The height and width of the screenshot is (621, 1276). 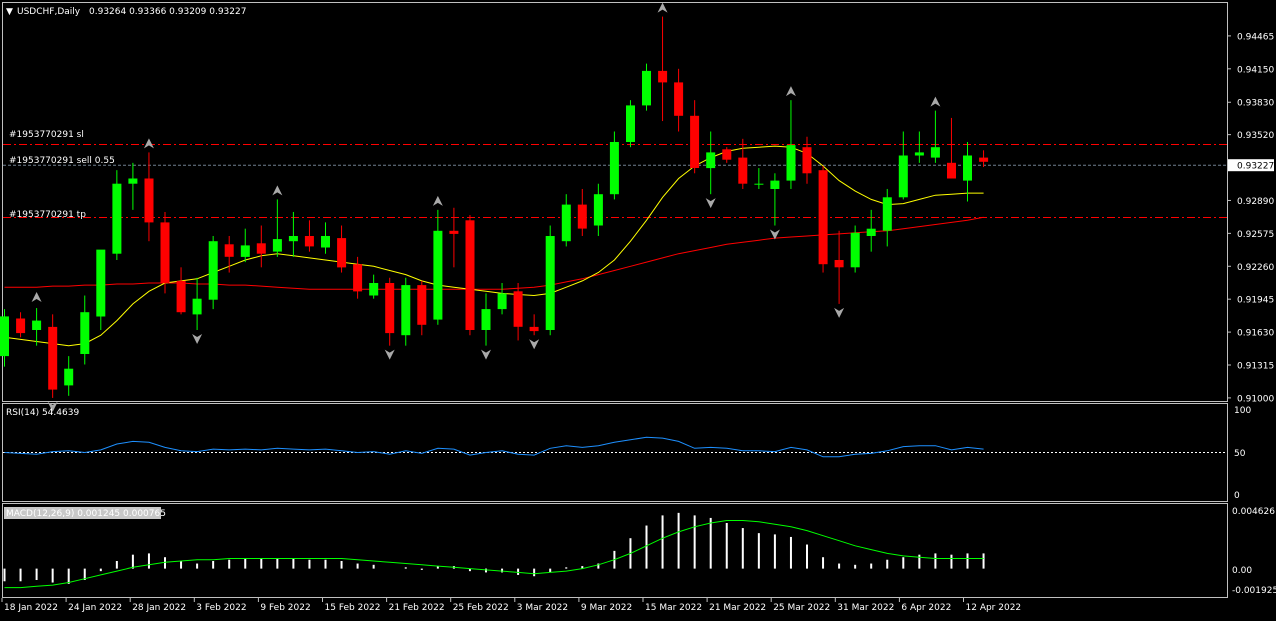 I want to click on rsi-layer, so click(x=615, y=447).